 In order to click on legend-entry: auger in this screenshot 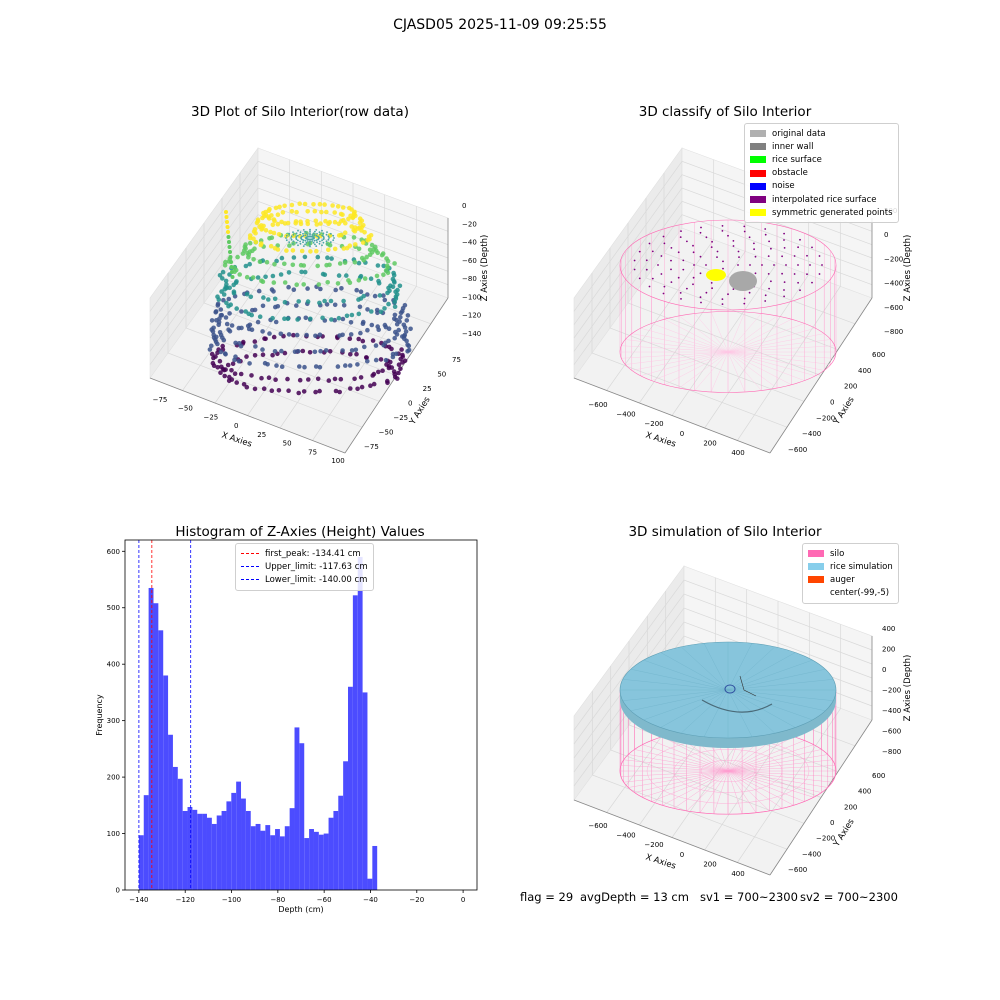, I will do `click(850, 579)`.